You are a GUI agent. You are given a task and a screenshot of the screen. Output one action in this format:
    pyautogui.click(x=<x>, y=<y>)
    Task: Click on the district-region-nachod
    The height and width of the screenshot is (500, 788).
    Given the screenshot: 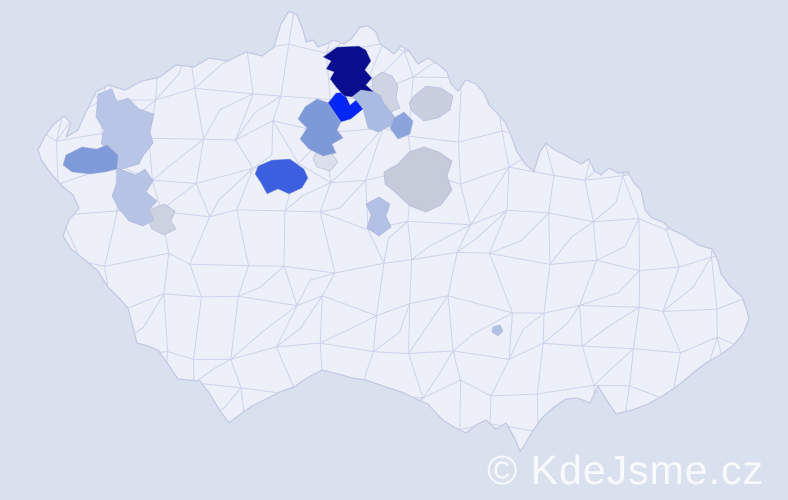 What is the action you would take?
    pyautogui.click(x=431, y=103)
    